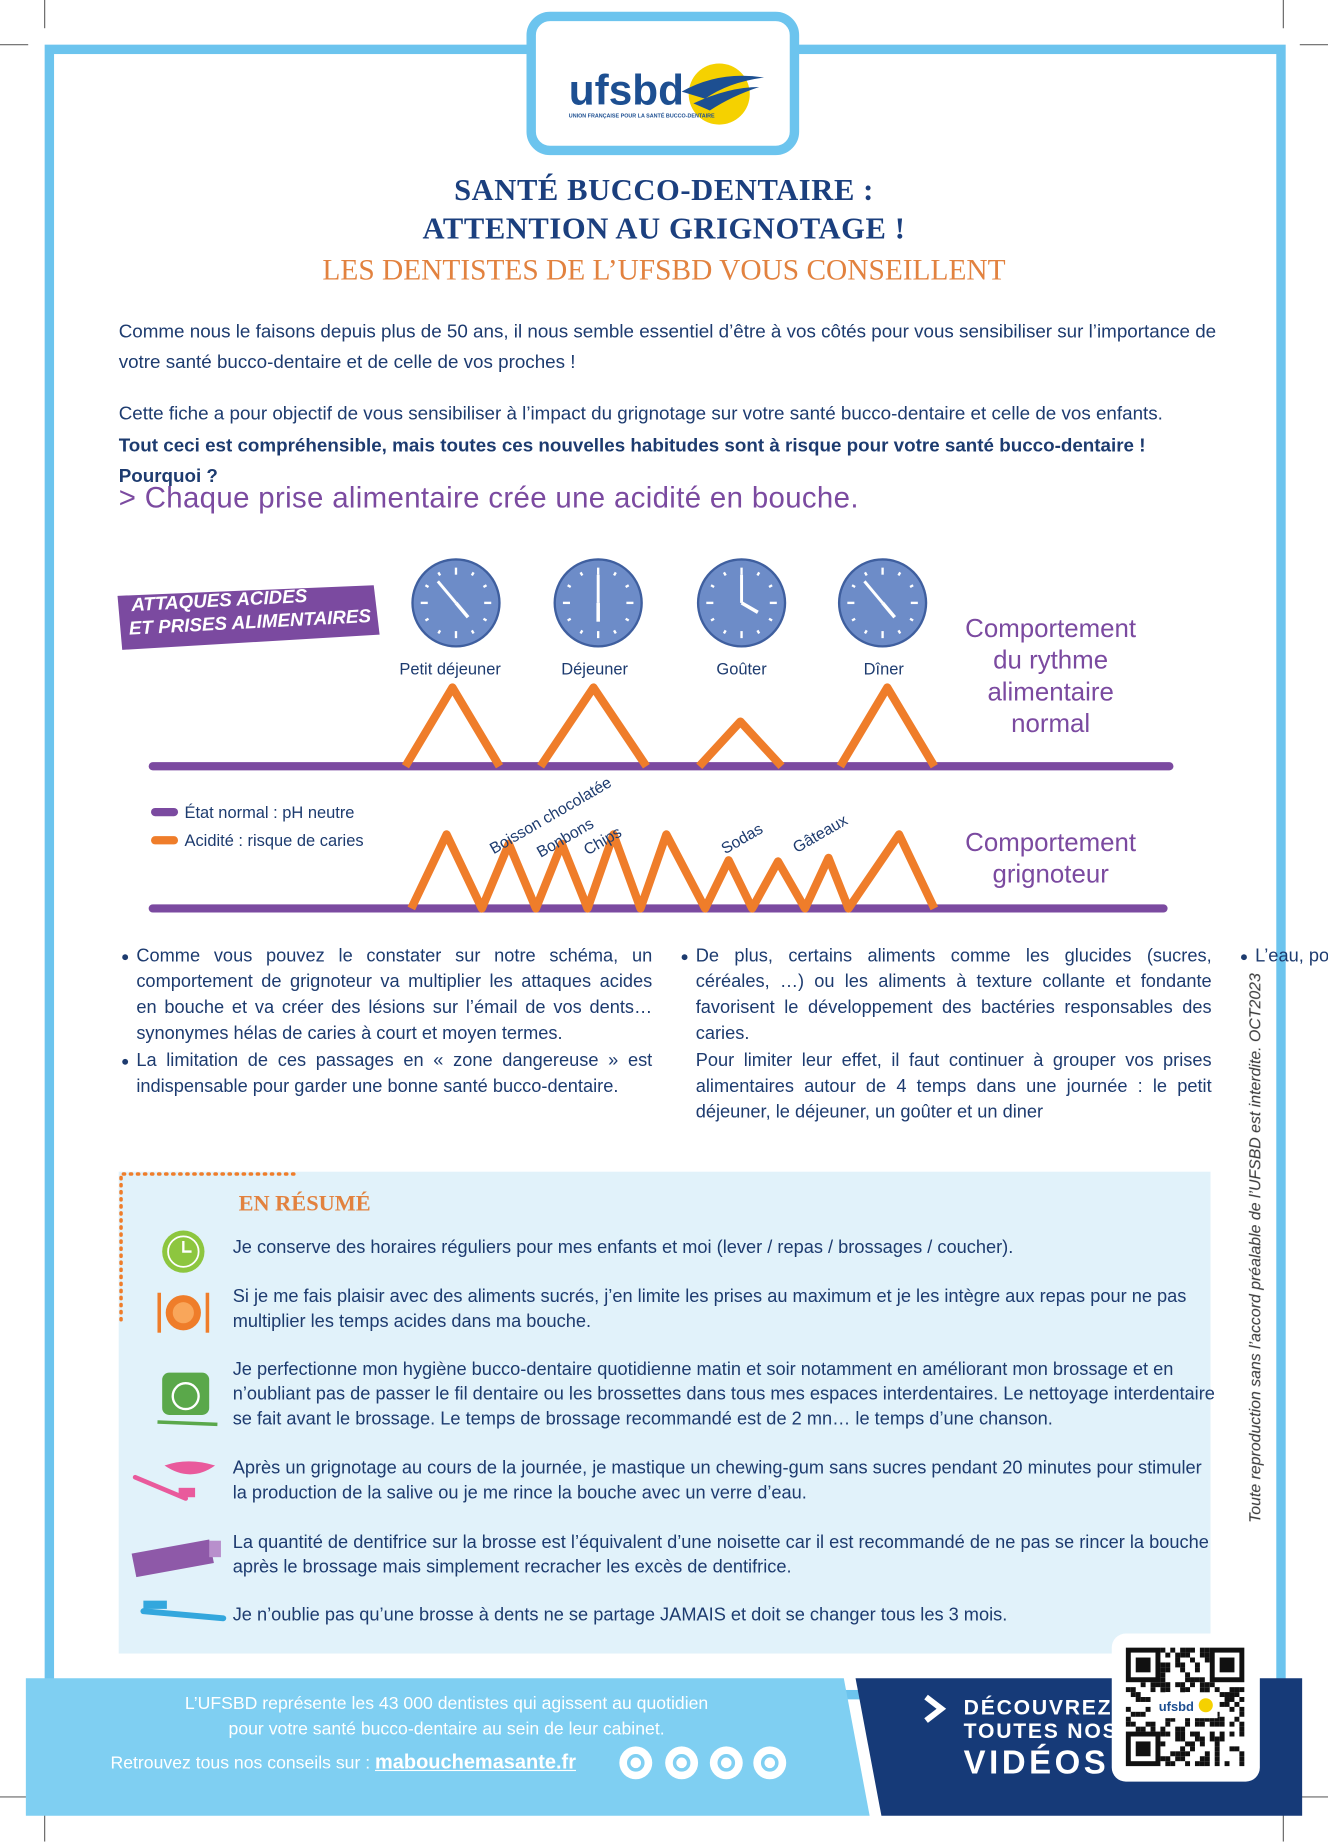 The height and width of the screenshot is (1842, 1328). Describe the element at coordinates (743, 839) in the screenshot. I see `snack-label: Sodas` at that location.